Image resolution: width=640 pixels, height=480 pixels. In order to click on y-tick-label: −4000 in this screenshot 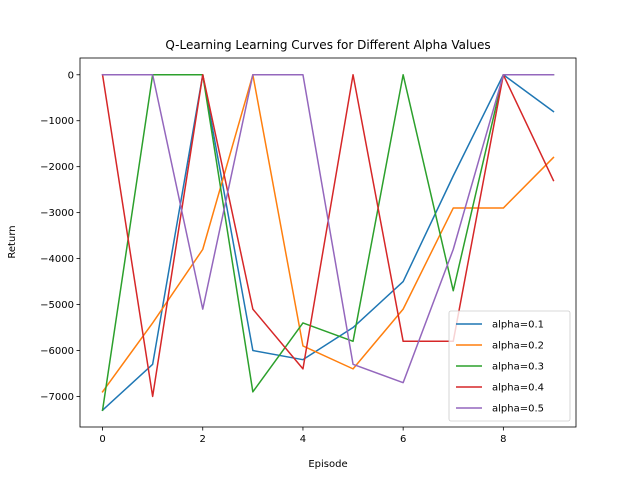, I will do `click(57, 259)`.